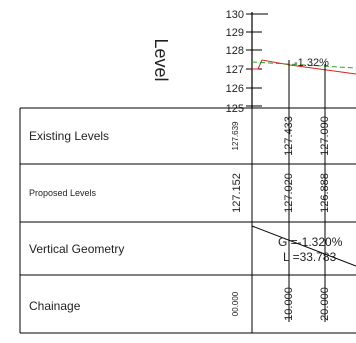 The height and width of the screenshot is (343, 356). I want to click on tick-label-129: 129, so click(235, 33).